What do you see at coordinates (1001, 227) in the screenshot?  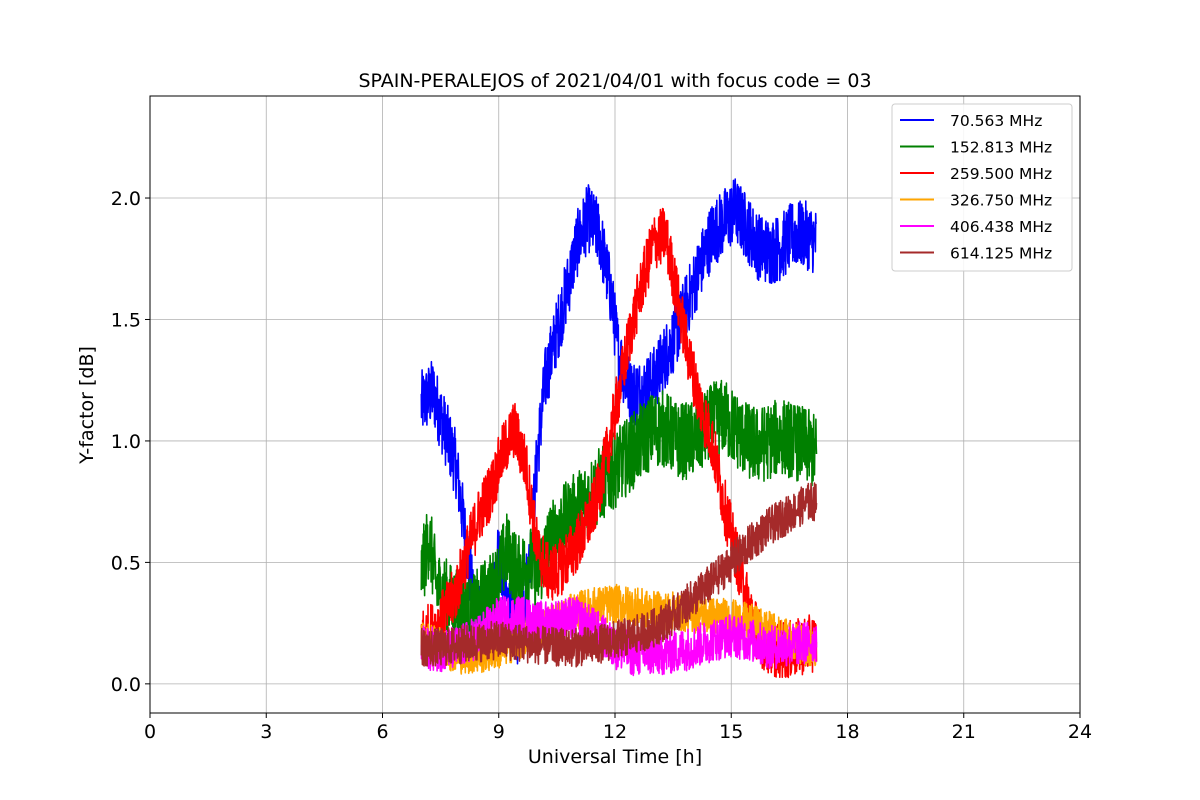 I see `legend-entry: 406.438 MHz` at bounding box center [1001, 227].